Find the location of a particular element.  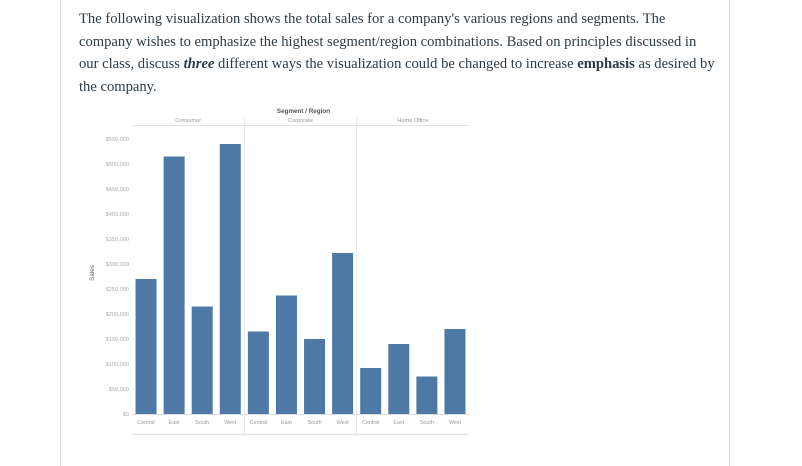

y-tick-label: $350,000 is located at coordinates (117, 240).